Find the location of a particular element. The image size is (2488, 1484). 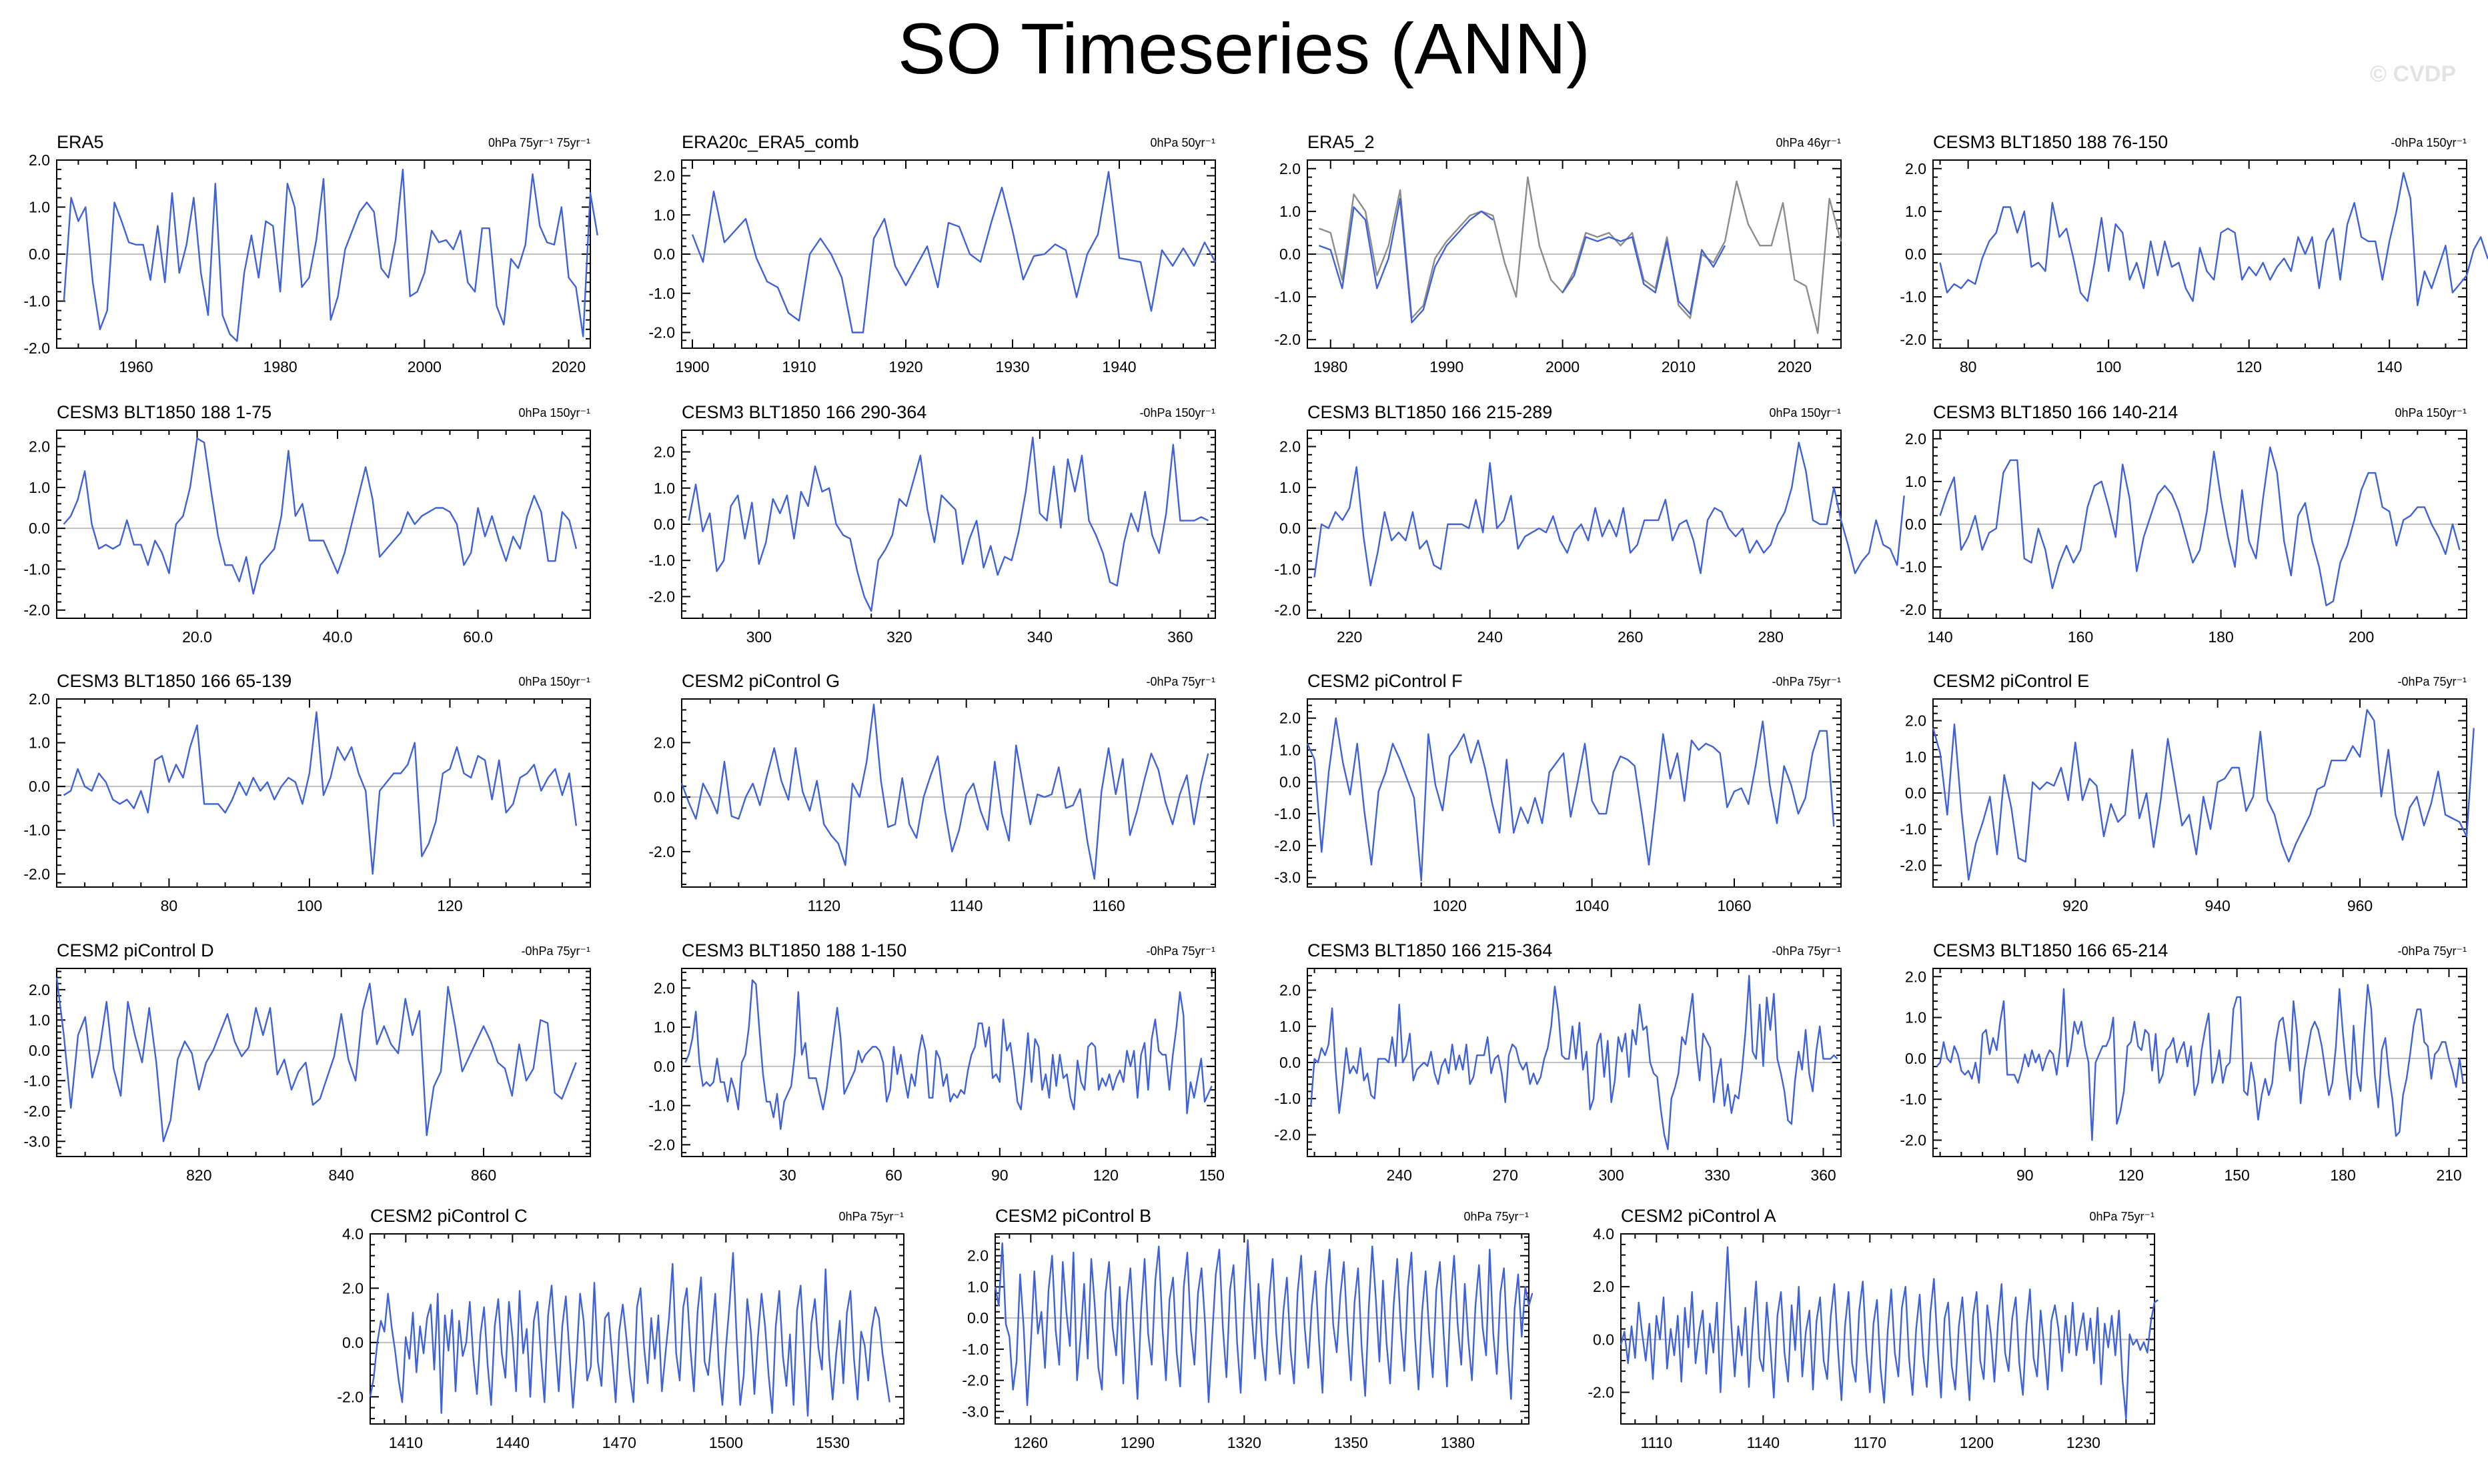

x-tick-label: 60.0 is located at coordinates (478, 637).